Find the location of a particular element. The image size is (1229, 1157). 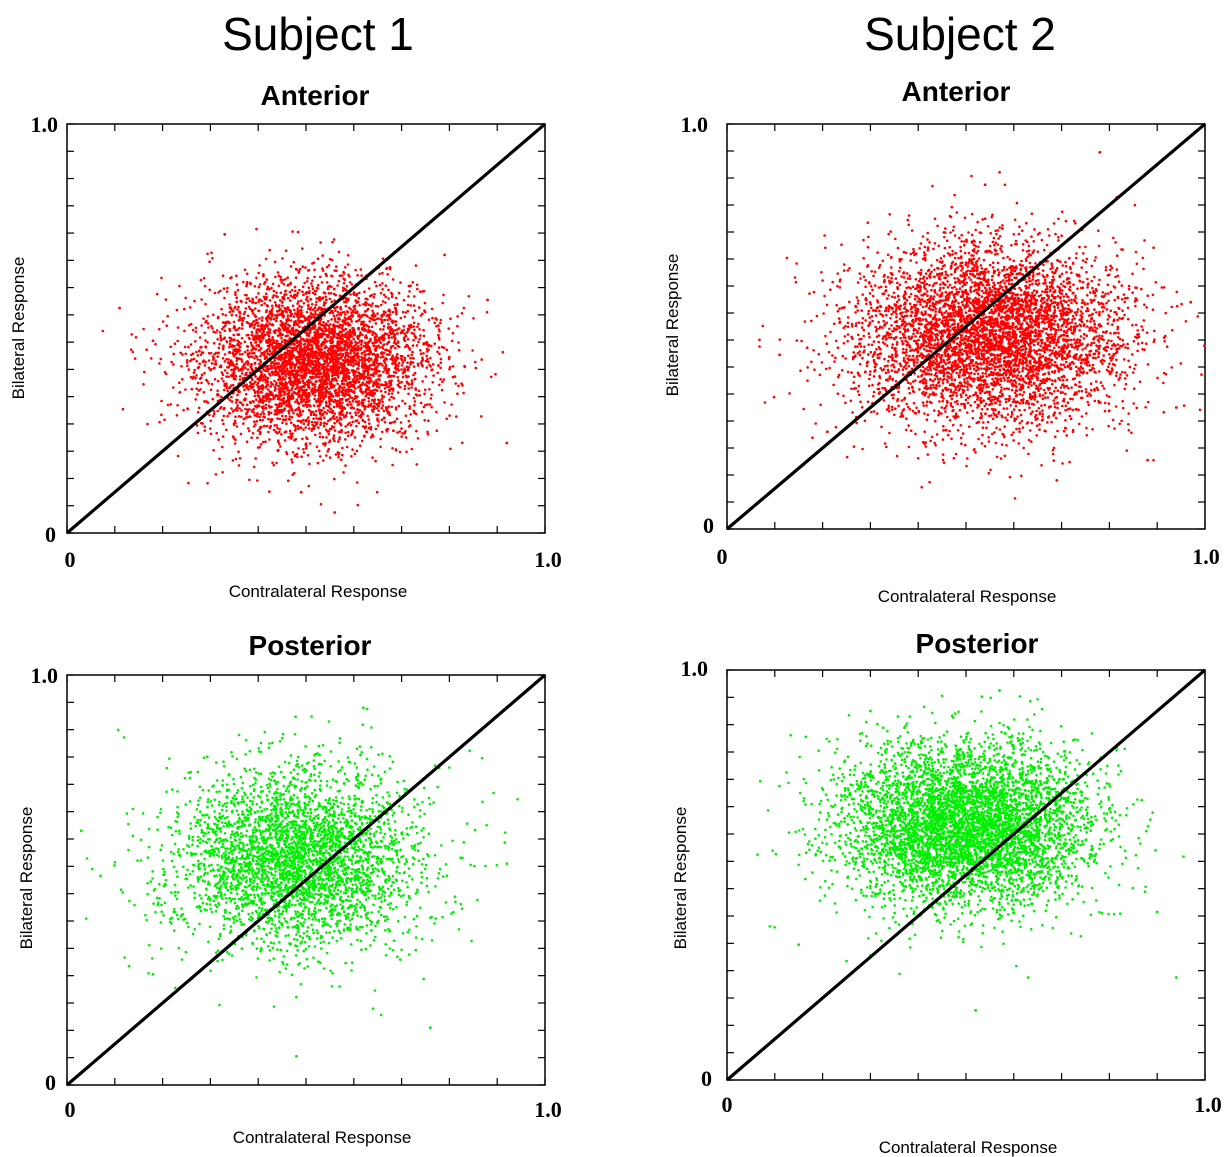

outlier-point is located at coordinates (507, 443).